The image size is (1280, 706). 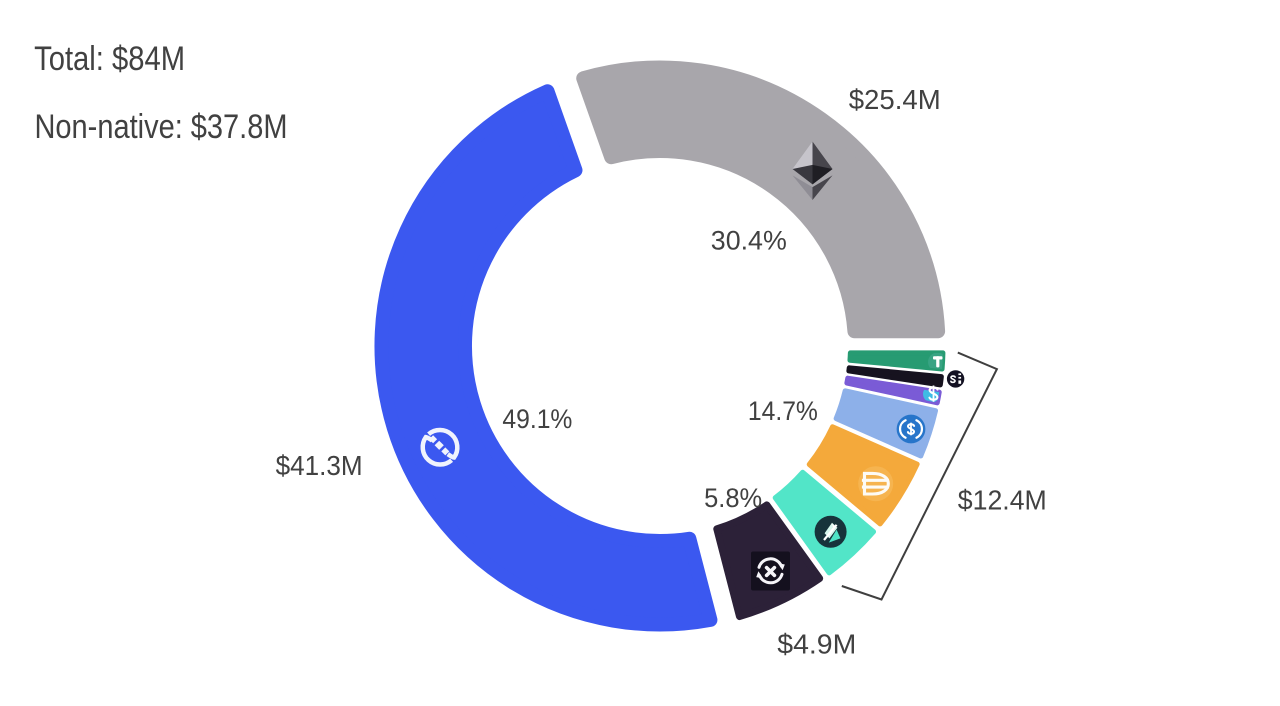 I want to click on svg-text: 14.7%, so click(x=783, y=411).